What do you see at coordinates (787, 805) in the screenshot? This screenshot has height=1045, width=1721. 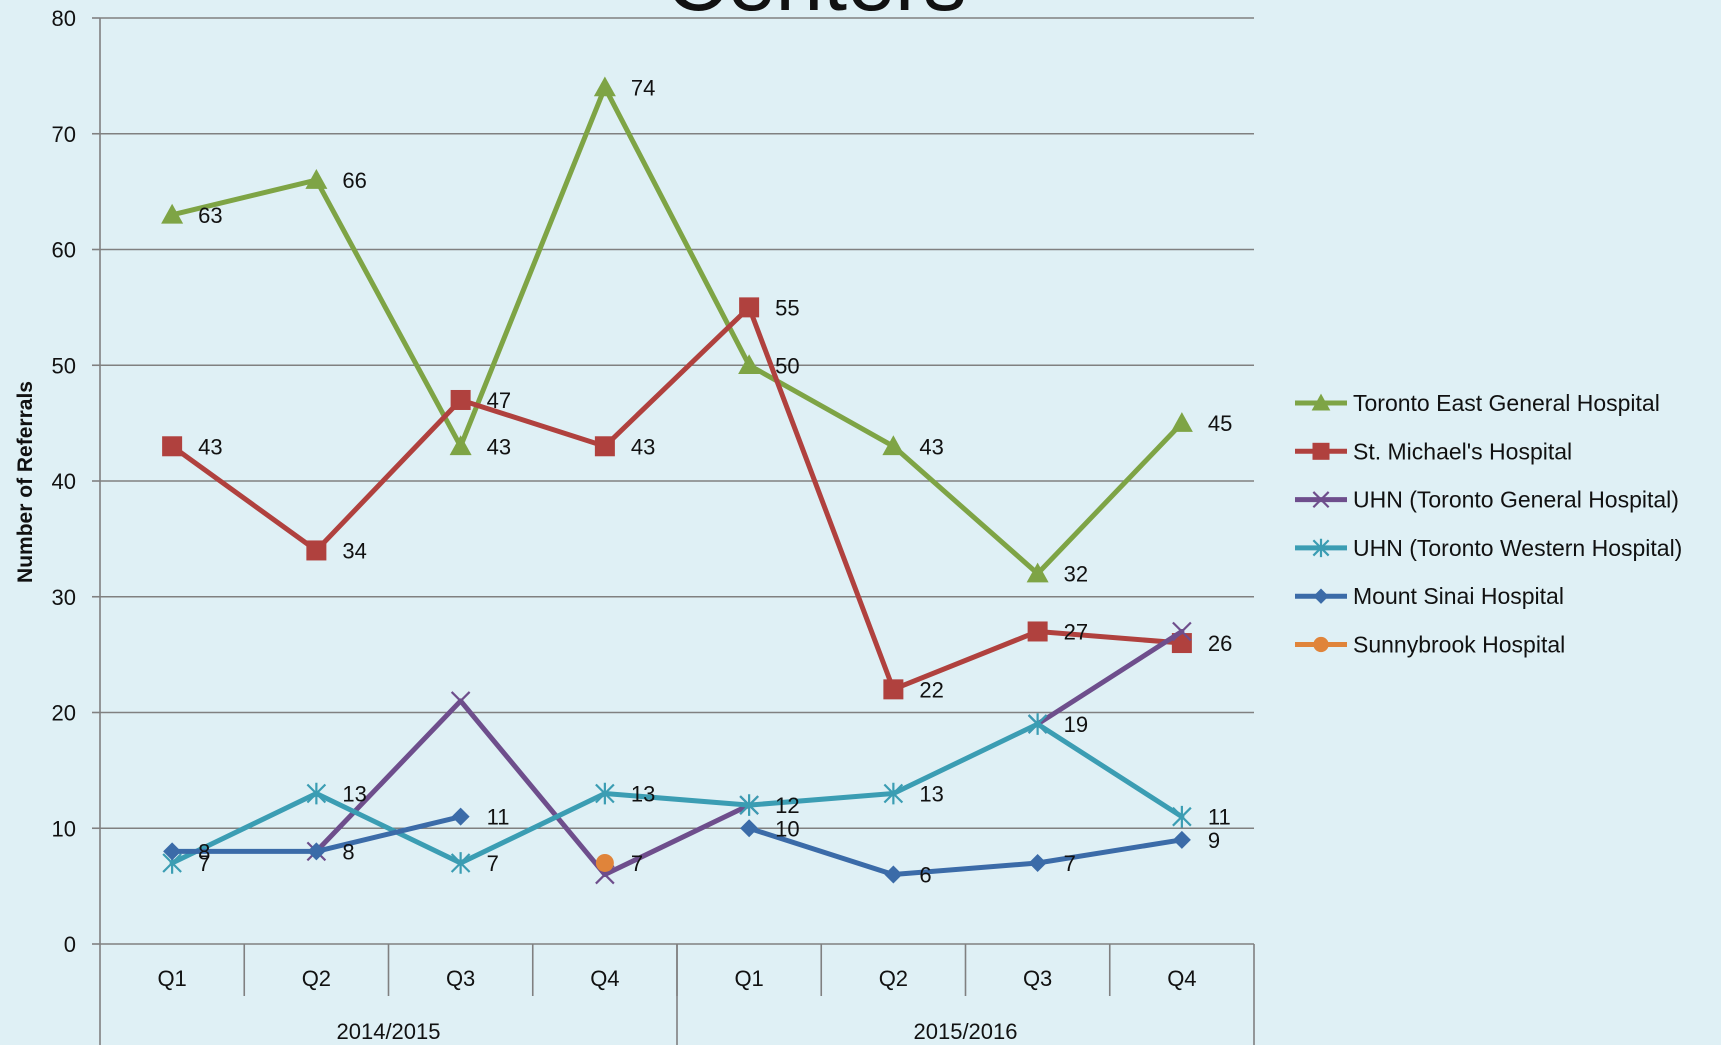 I see `data-label: 12` at bounding box center [787, 805].